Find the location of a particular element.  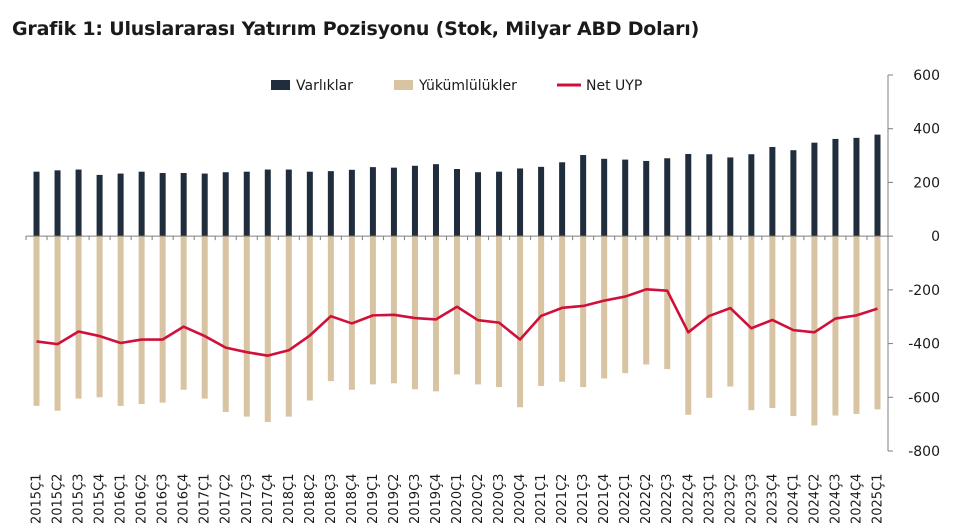

bar-assets-2022Ç4 is located at coordinates (688, 195).